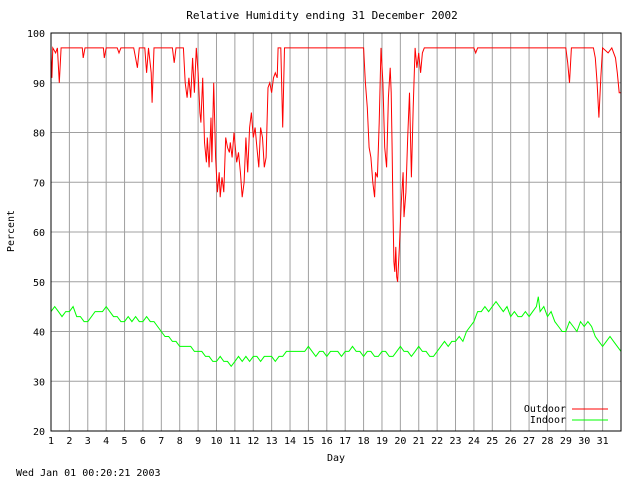  What do you see at coordinates (36, 34) in the screenshot?
I see `y-tick-label: 100` at bounding box center [36, 34].